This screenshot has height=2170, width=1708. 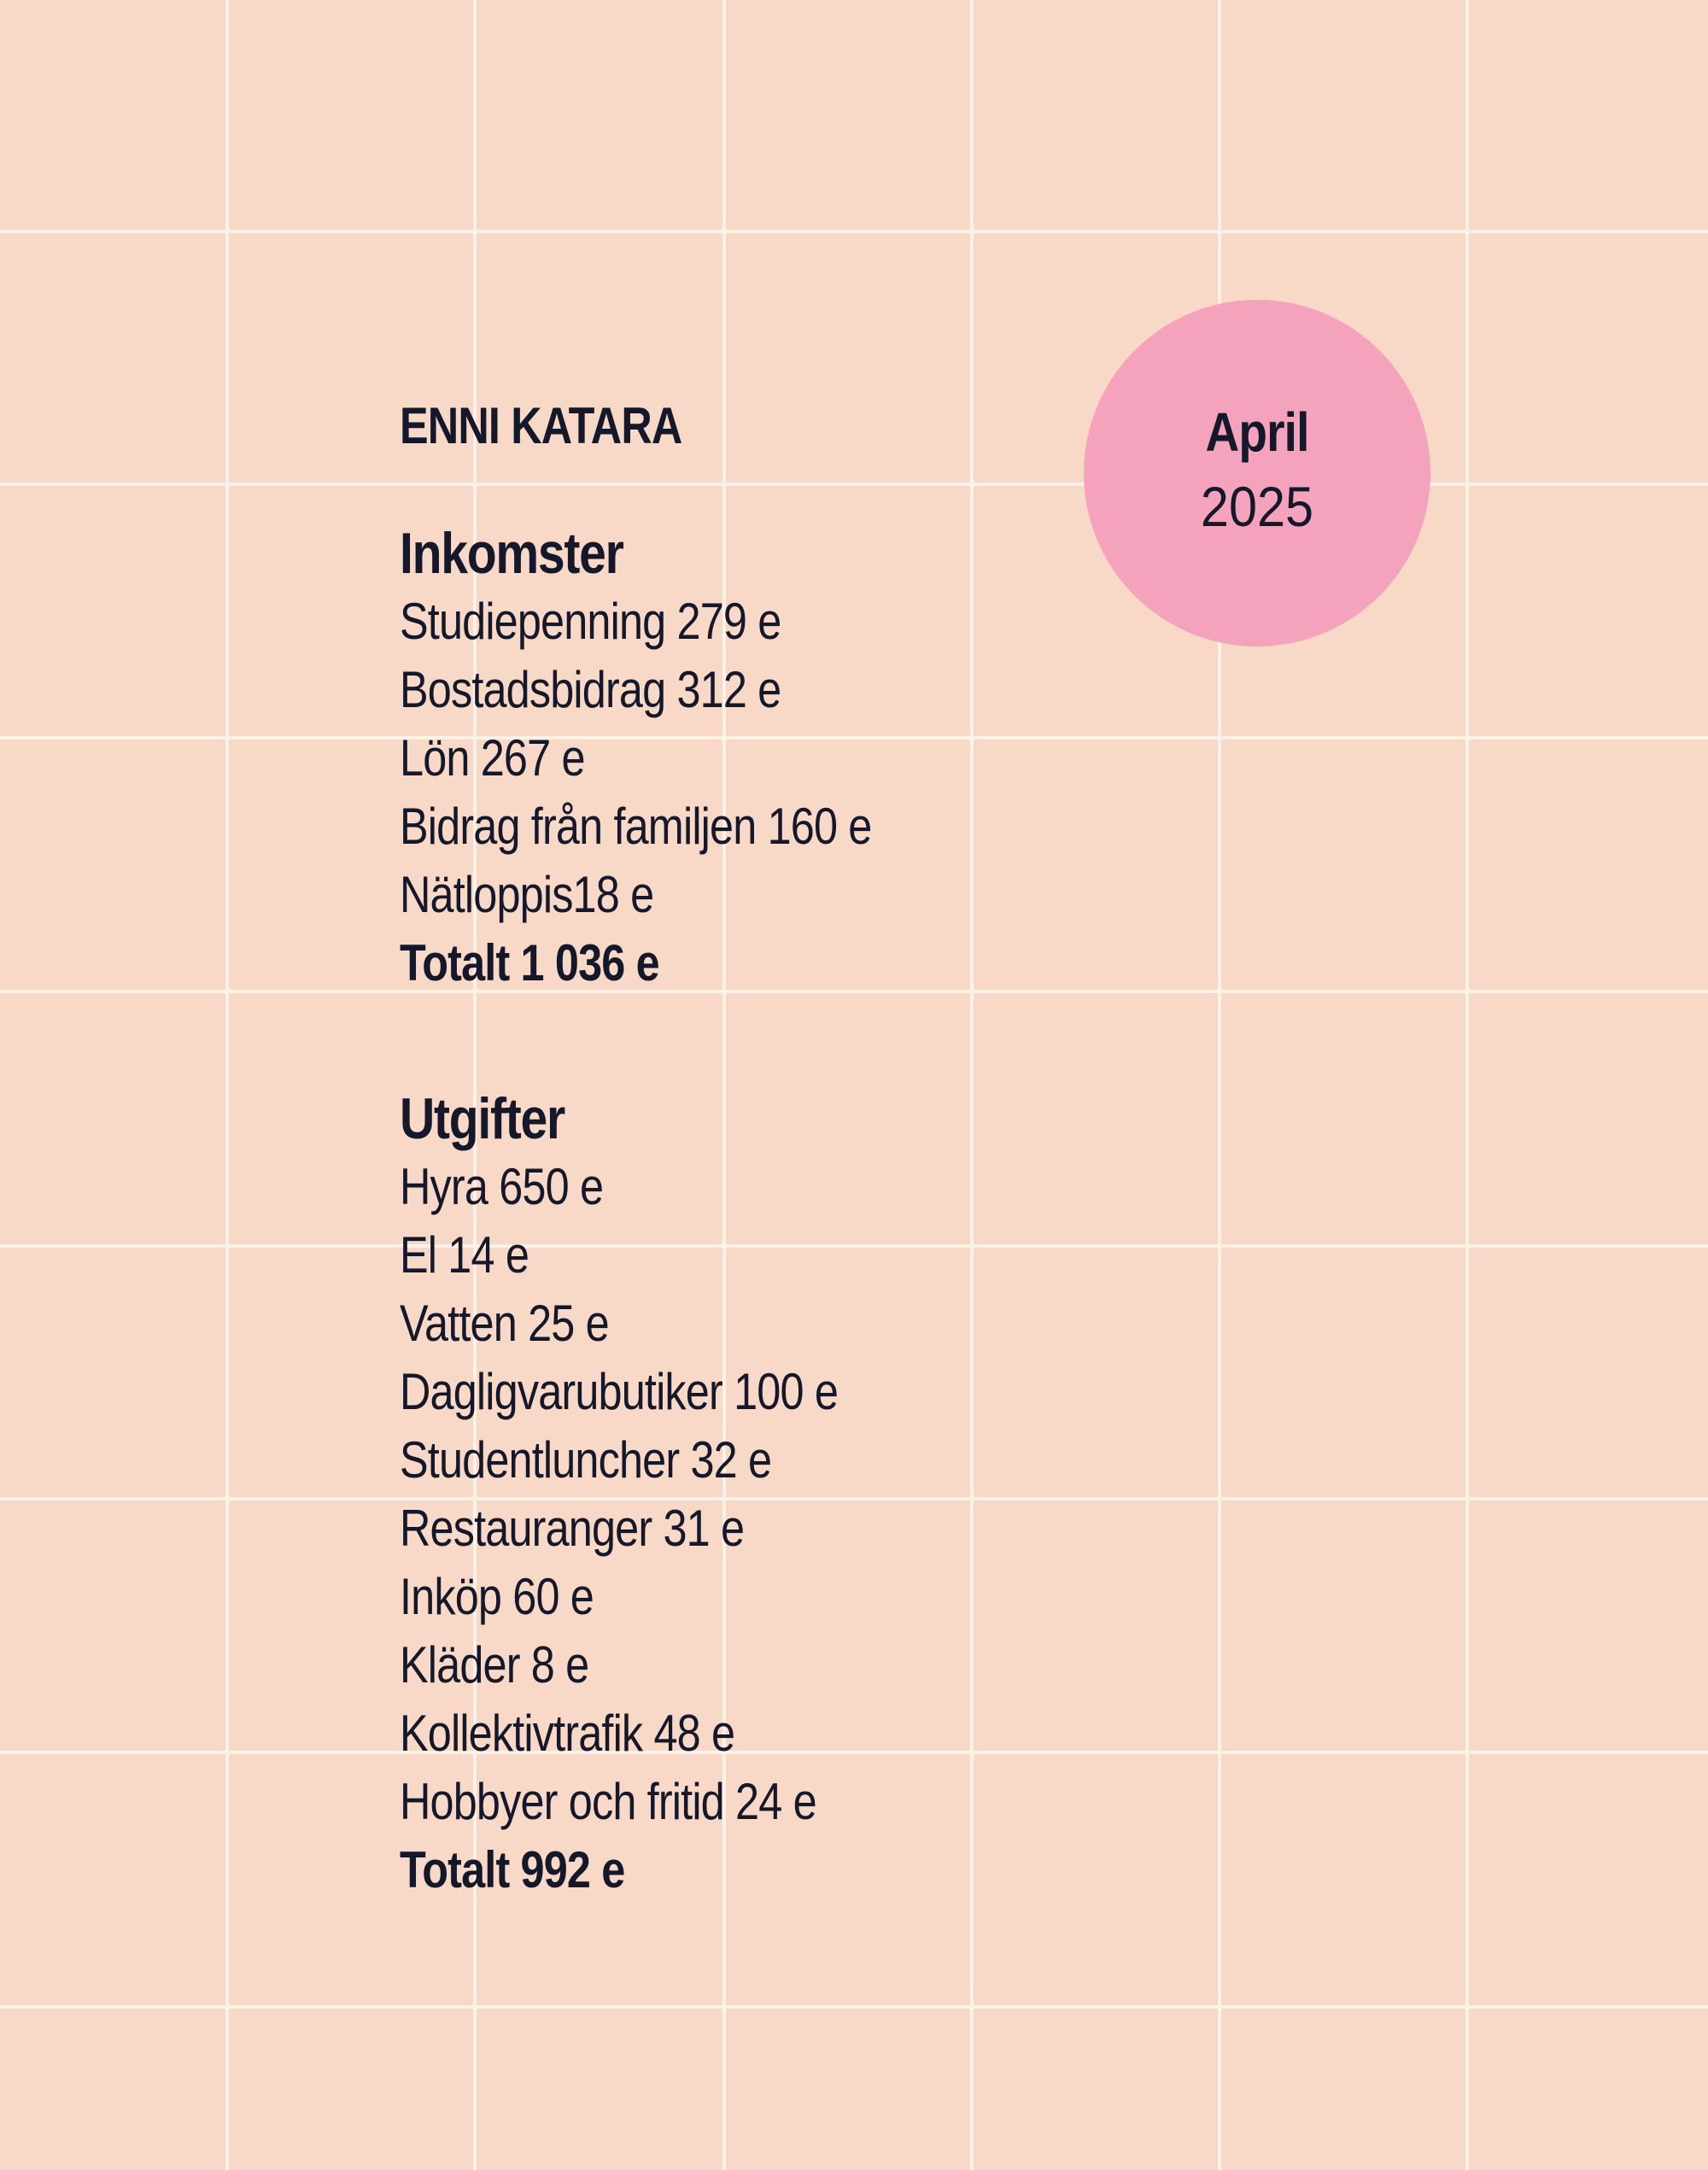 I want to click on line-item: Hyra 650 e, so click(x=502, y=1186).